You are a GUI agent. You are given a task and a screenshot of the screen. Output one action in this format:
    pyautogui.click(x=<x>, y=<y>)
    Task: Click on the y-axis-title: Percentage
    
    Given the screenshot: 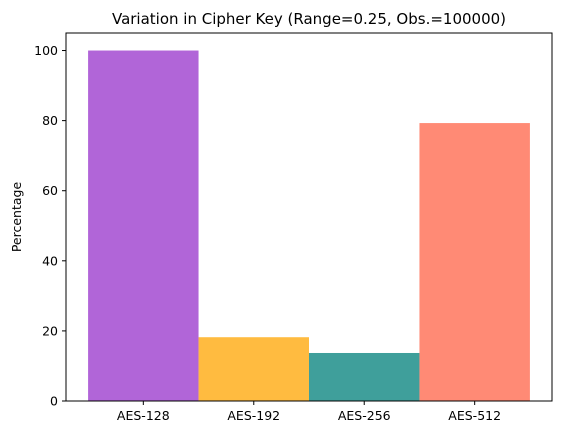 What is the action you would take?
    pyautogui.click(x=16, y=217)
    